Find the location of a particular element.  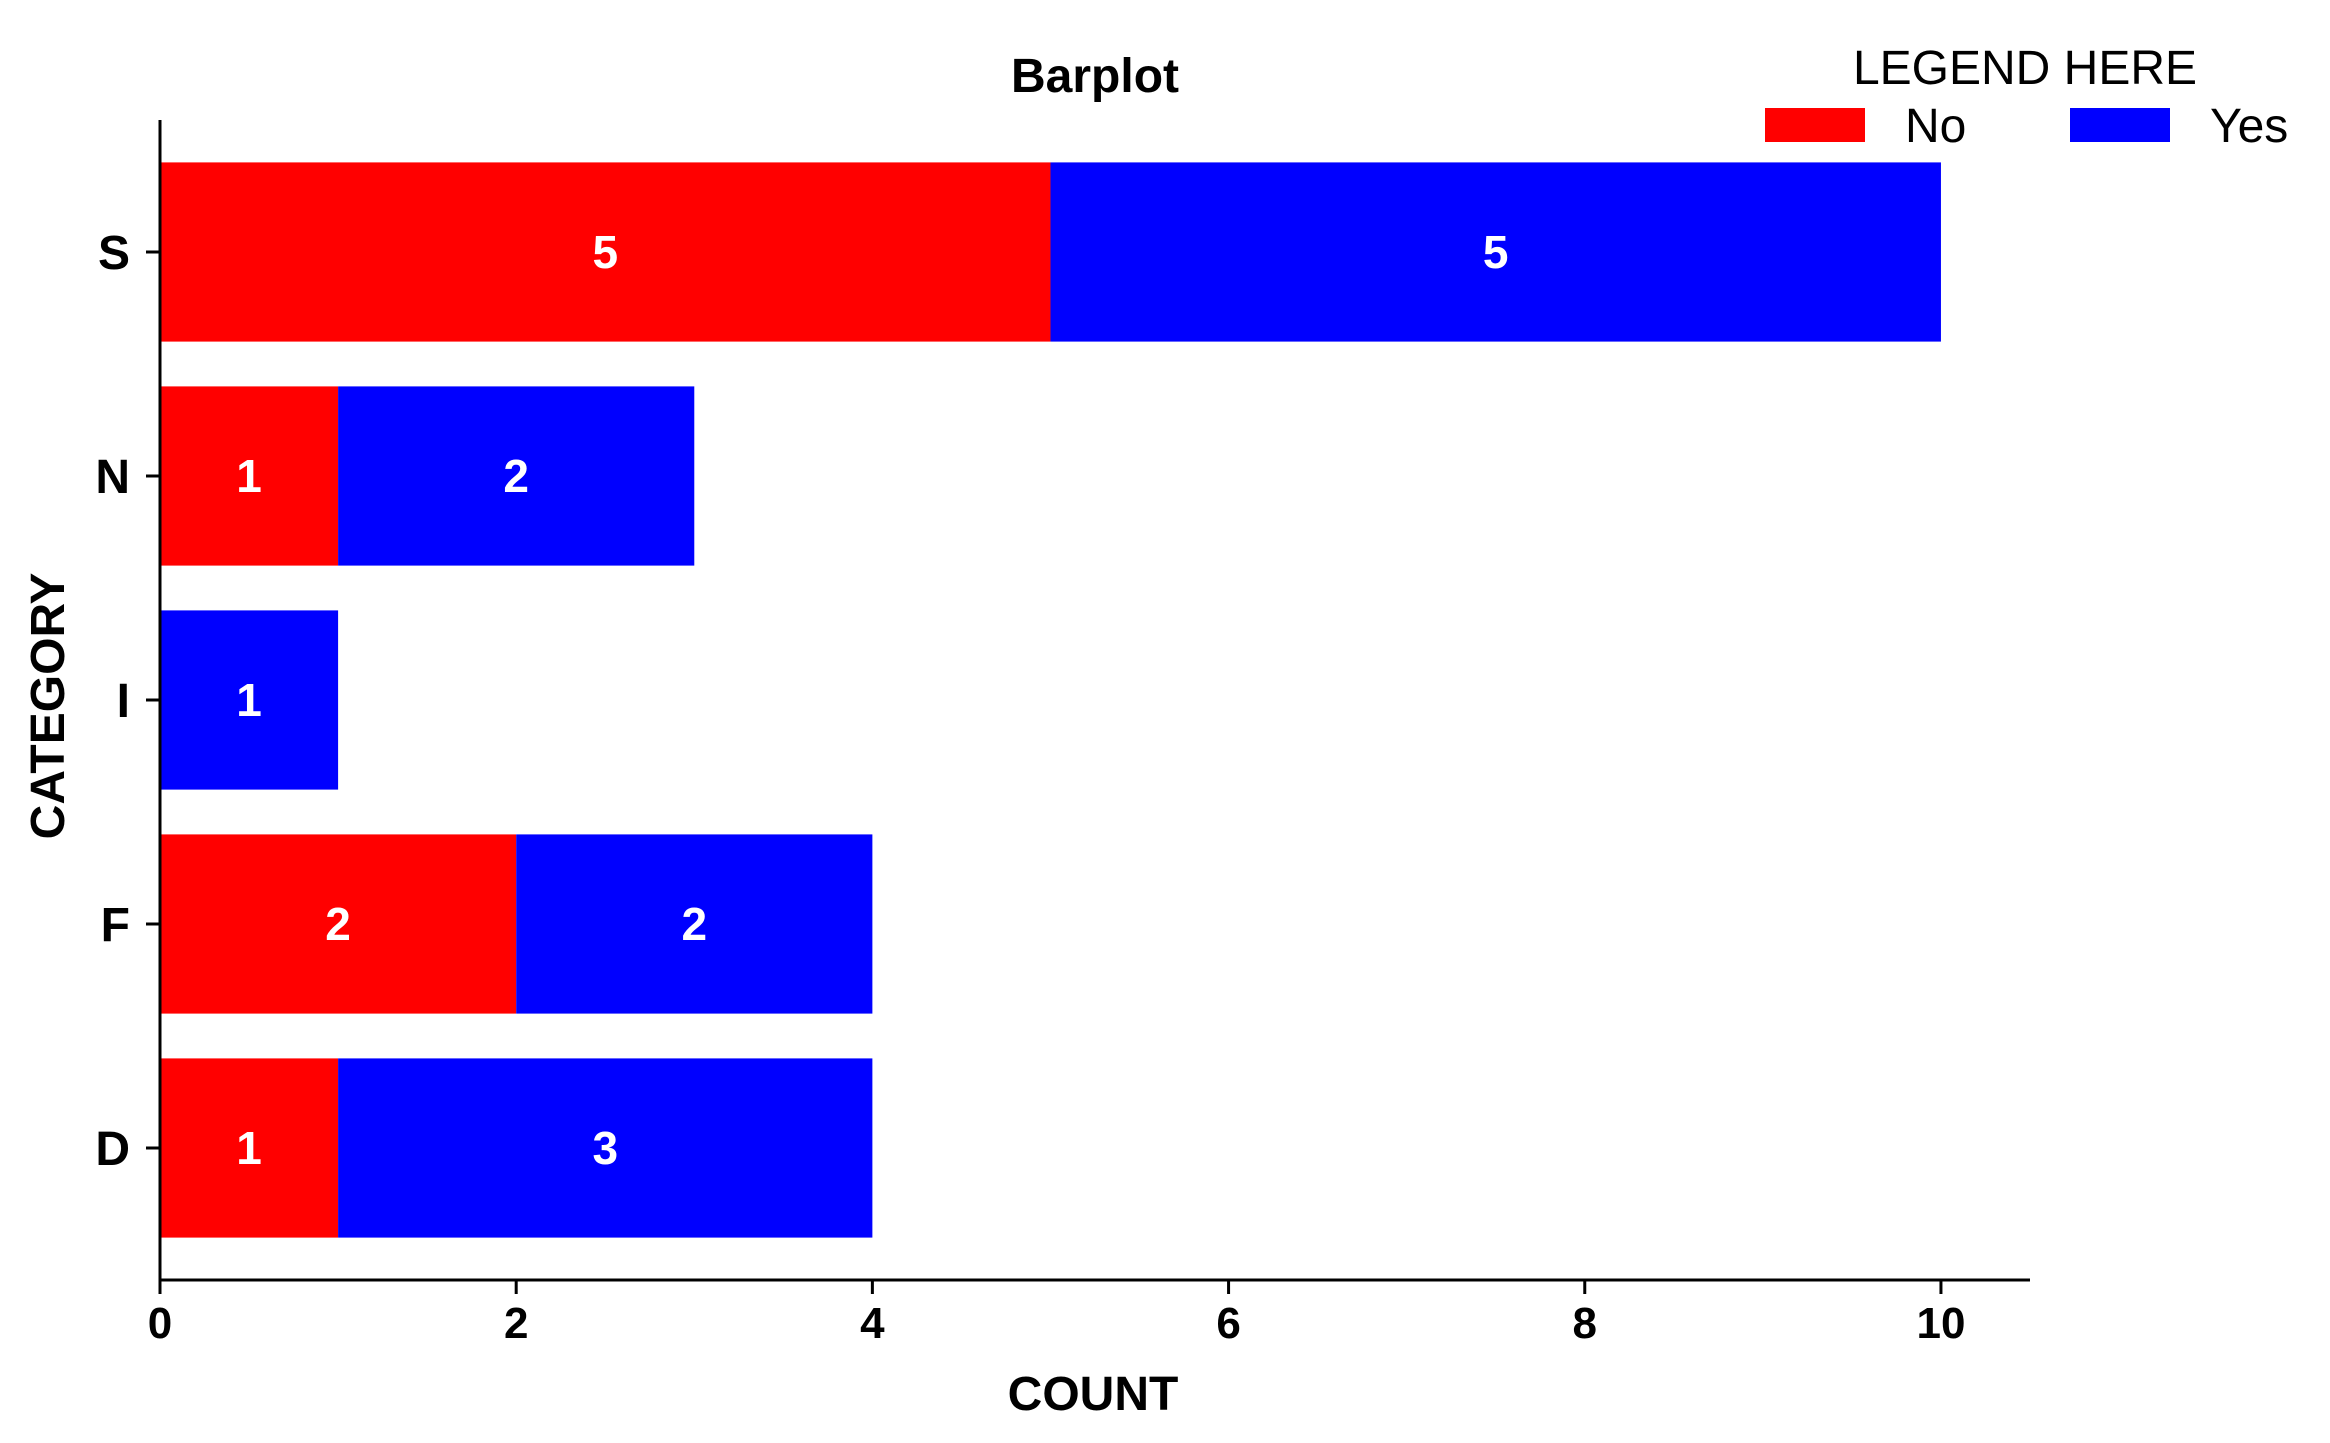

x-tick-label-6: 6 is located at coordinates (1228, 1323).